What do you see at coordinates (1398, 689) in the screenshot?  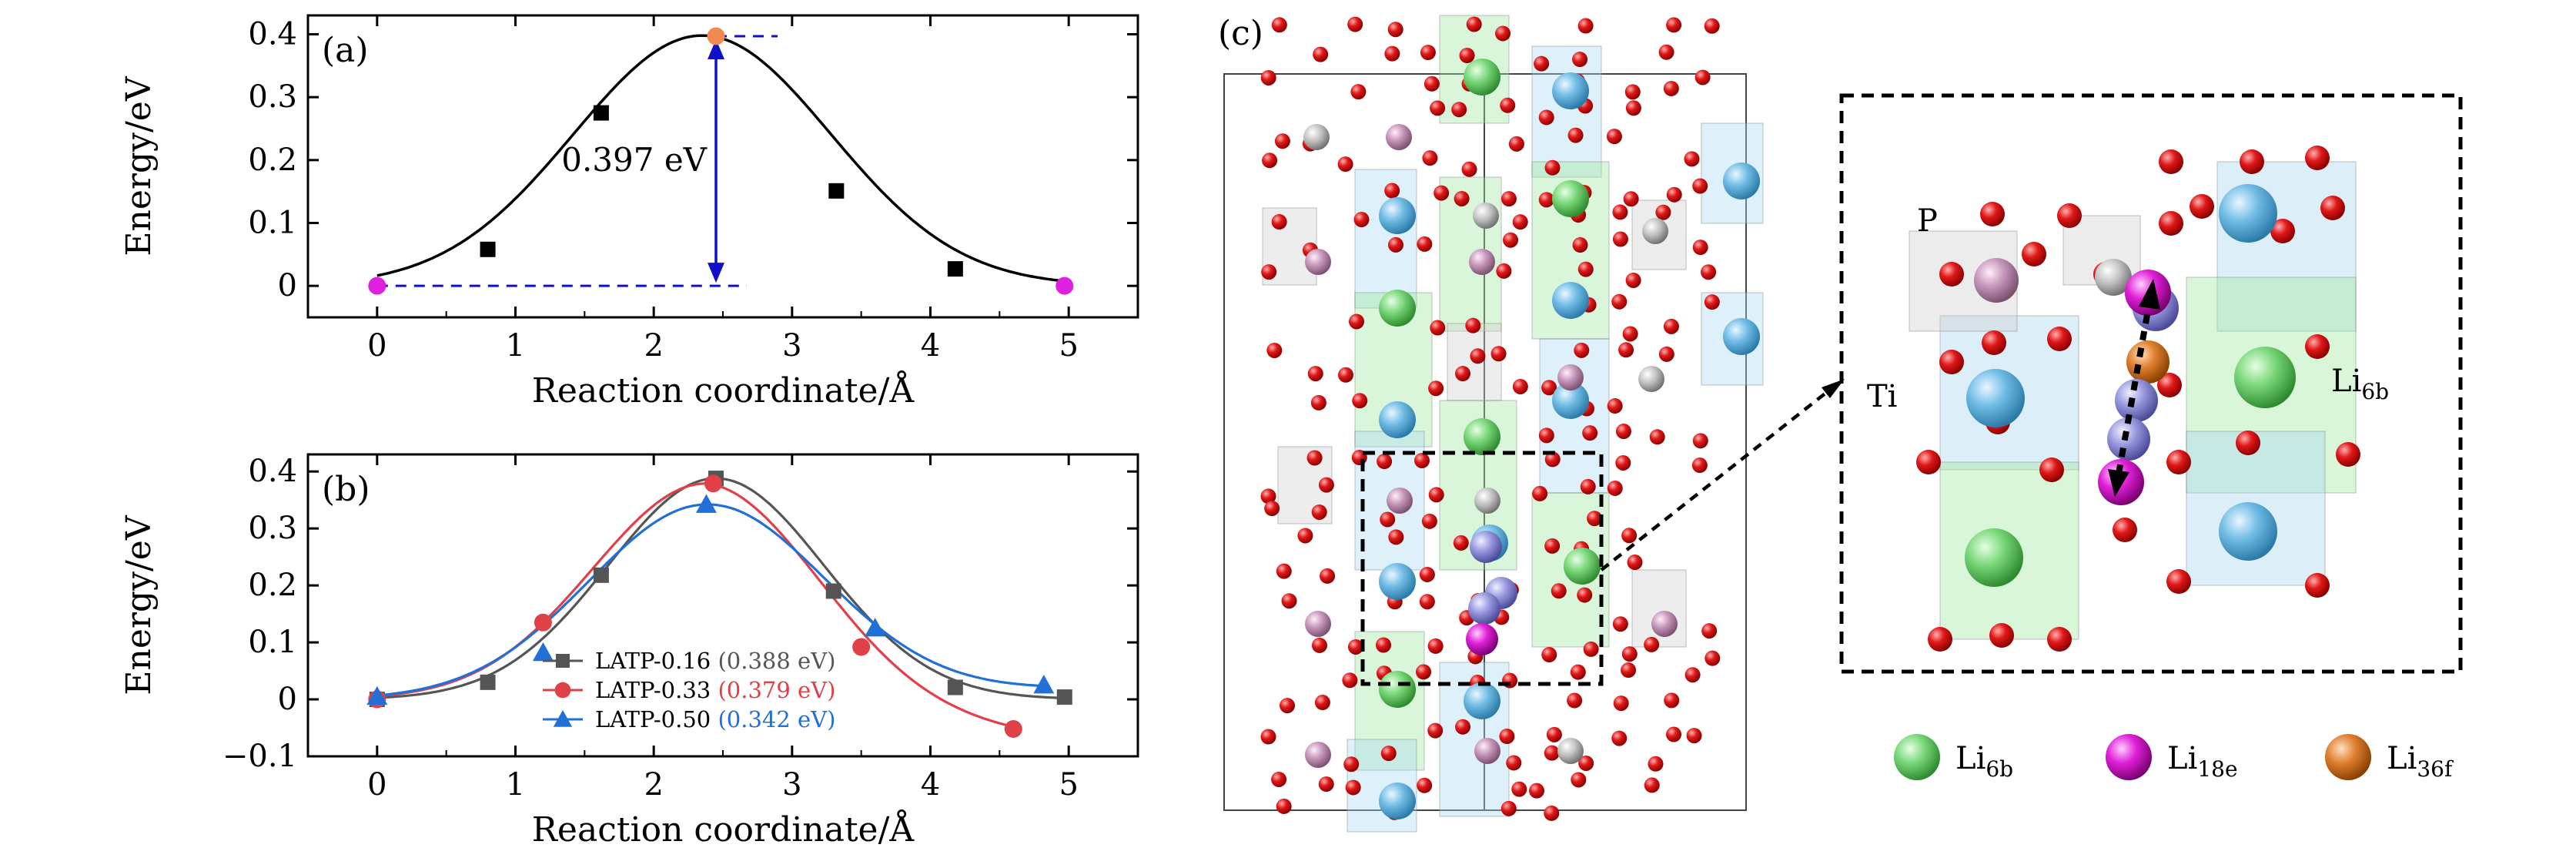 I see `lithium-atom` at bounding box center [1398, 689].